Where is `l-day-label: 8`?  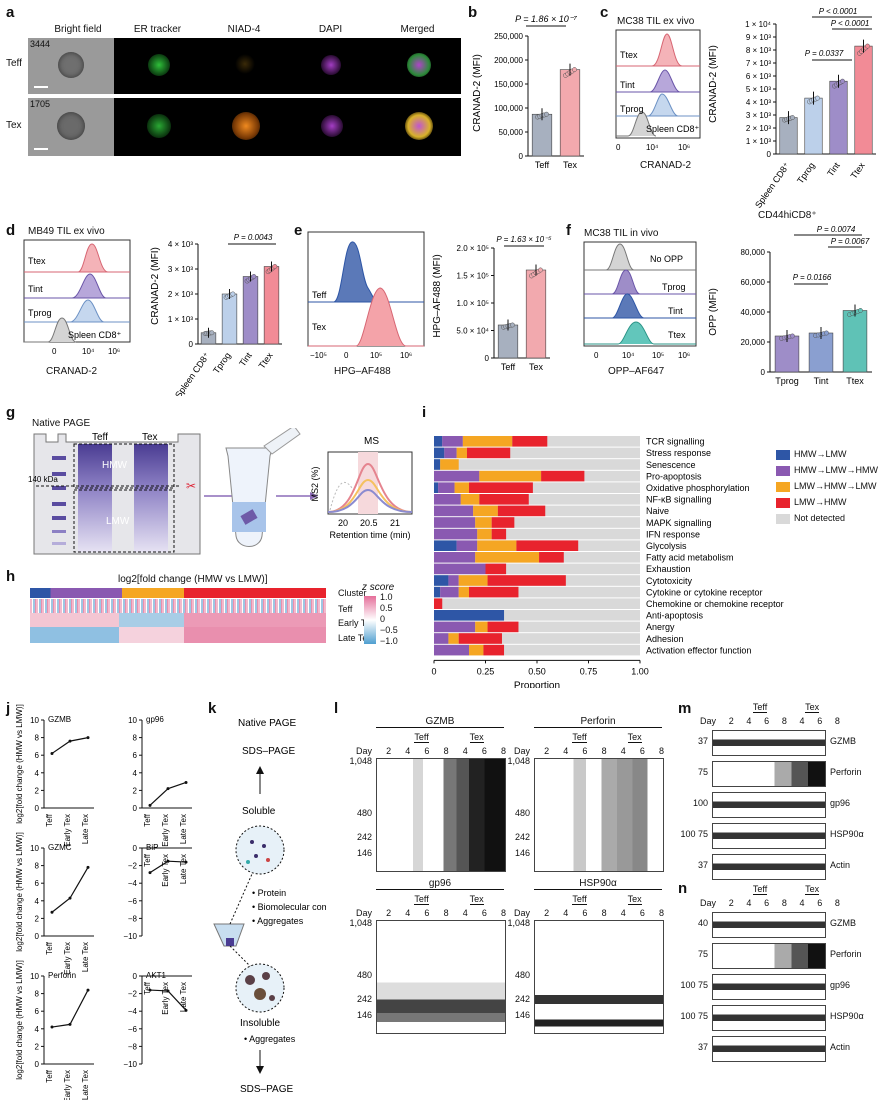
l-day-label: 8 is located at coordinates (604, 751).